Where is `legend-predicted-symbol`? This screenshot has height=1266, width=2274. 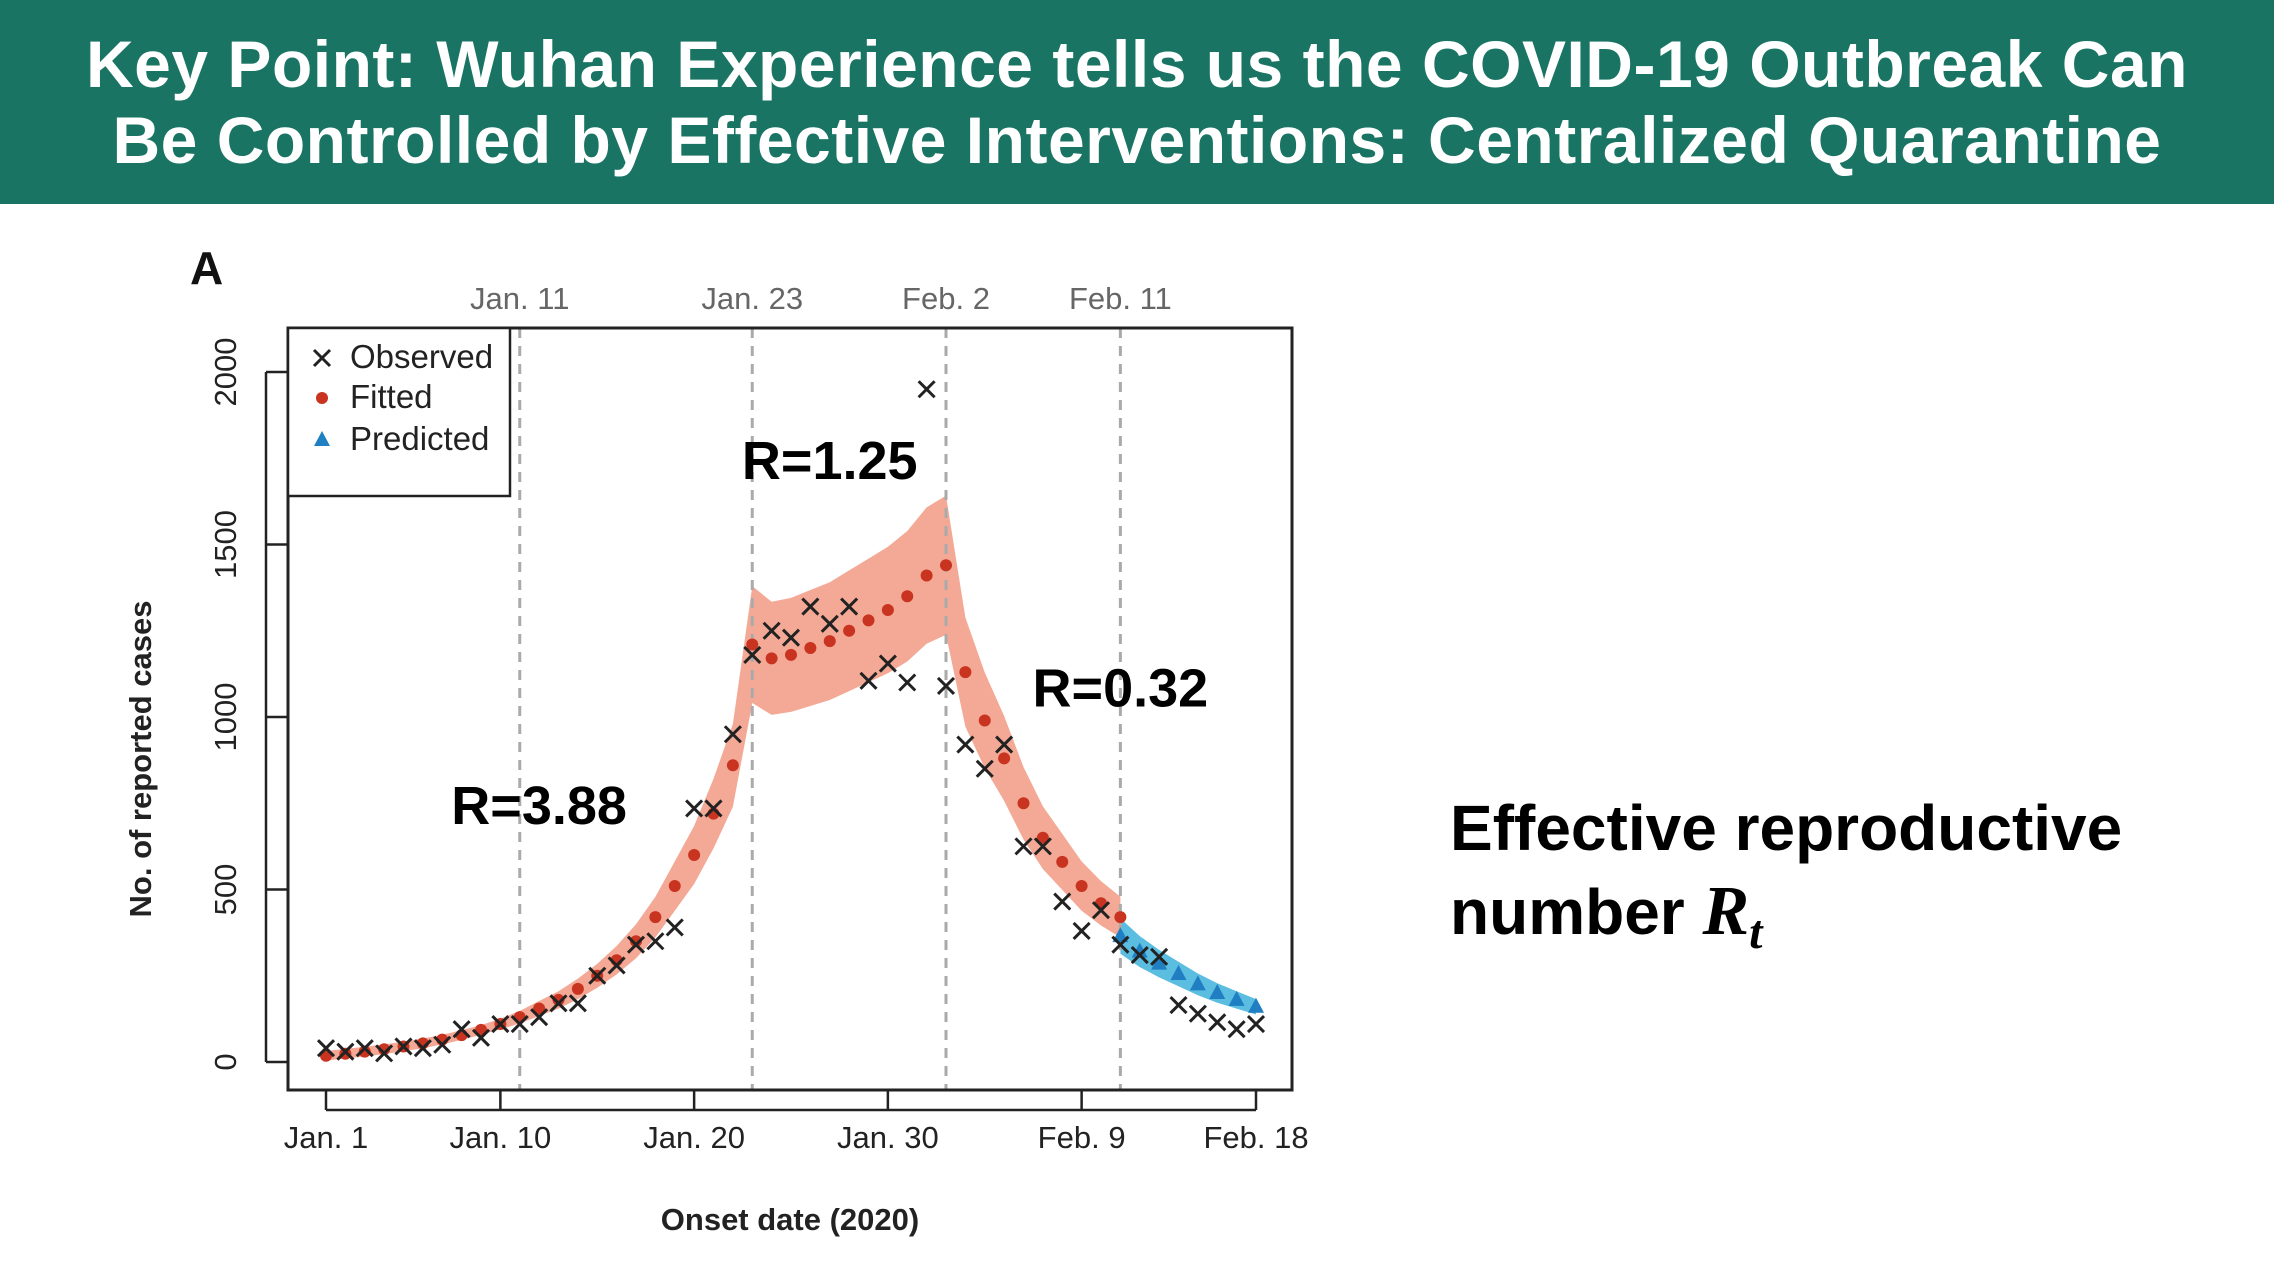 legend-predicted-symbol is located at coordinates (322, 438).